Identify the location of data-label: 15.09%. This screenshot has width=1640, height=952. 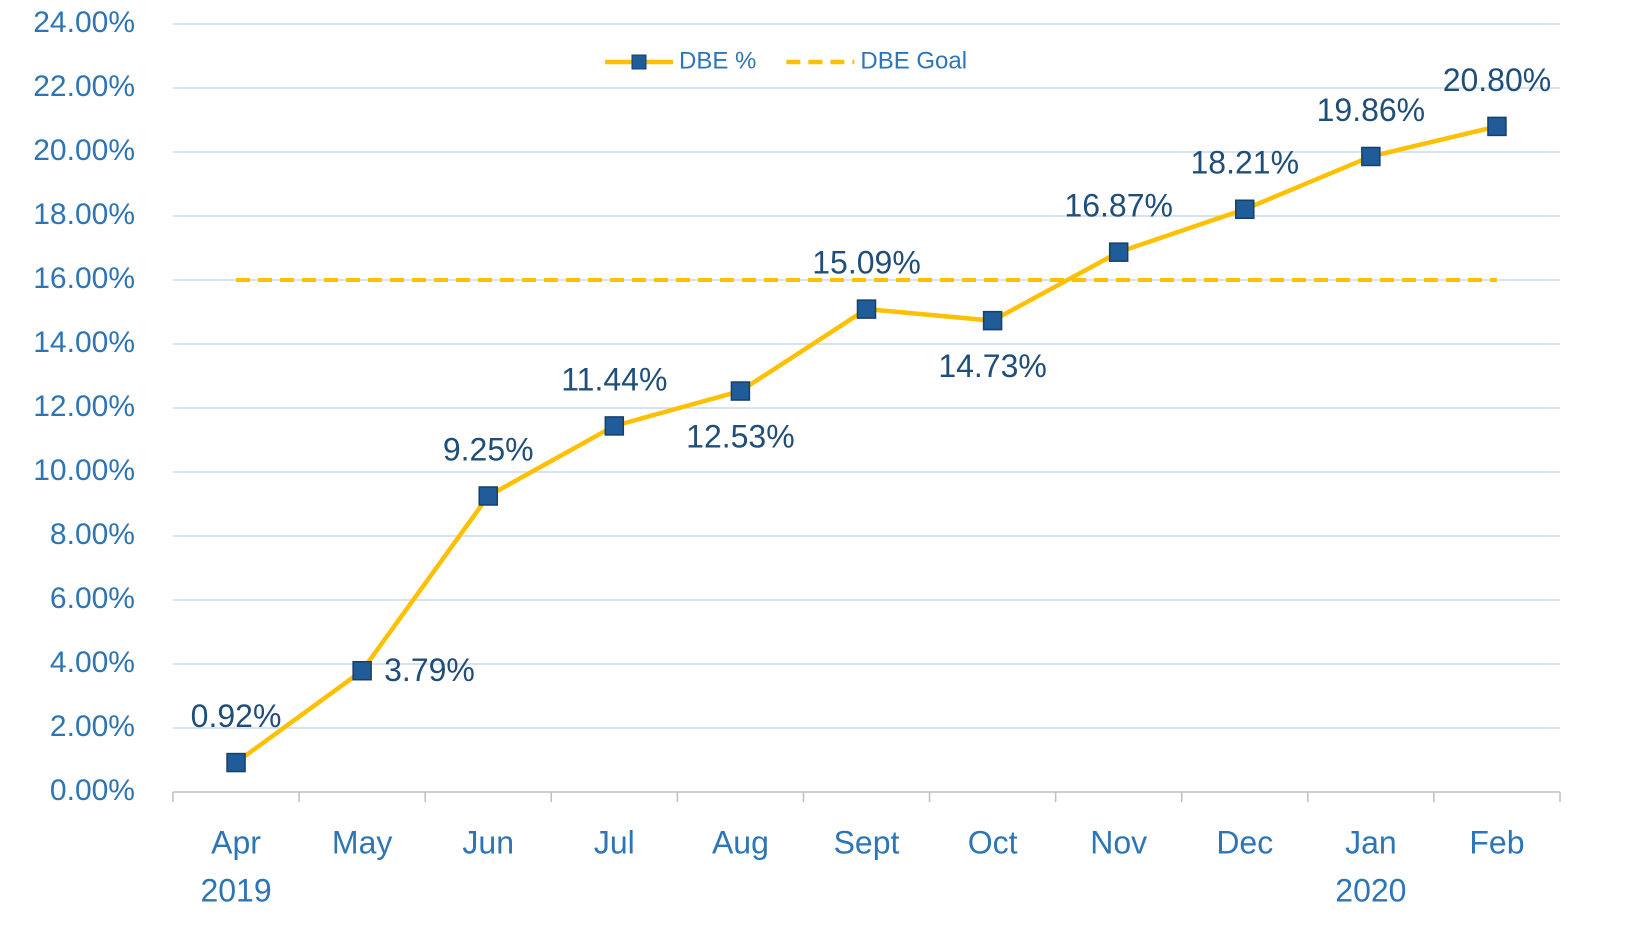
(866, 263).